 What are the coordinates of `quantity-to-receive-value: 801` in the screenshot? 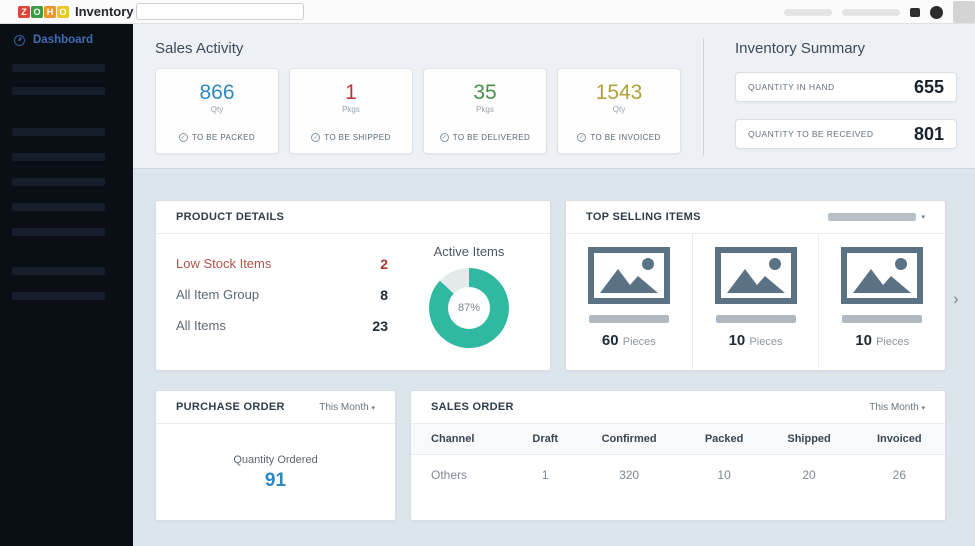 It's located at (928, 133).